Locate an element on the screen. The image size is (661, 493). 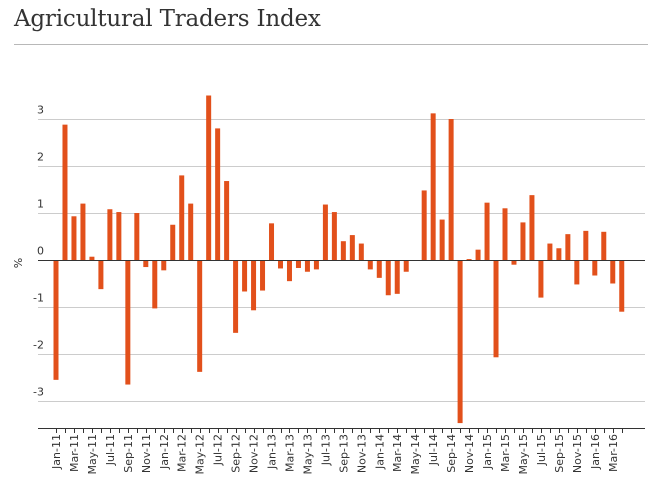
x-tick-label: Nov-11 is located at coordinates (146, 453).